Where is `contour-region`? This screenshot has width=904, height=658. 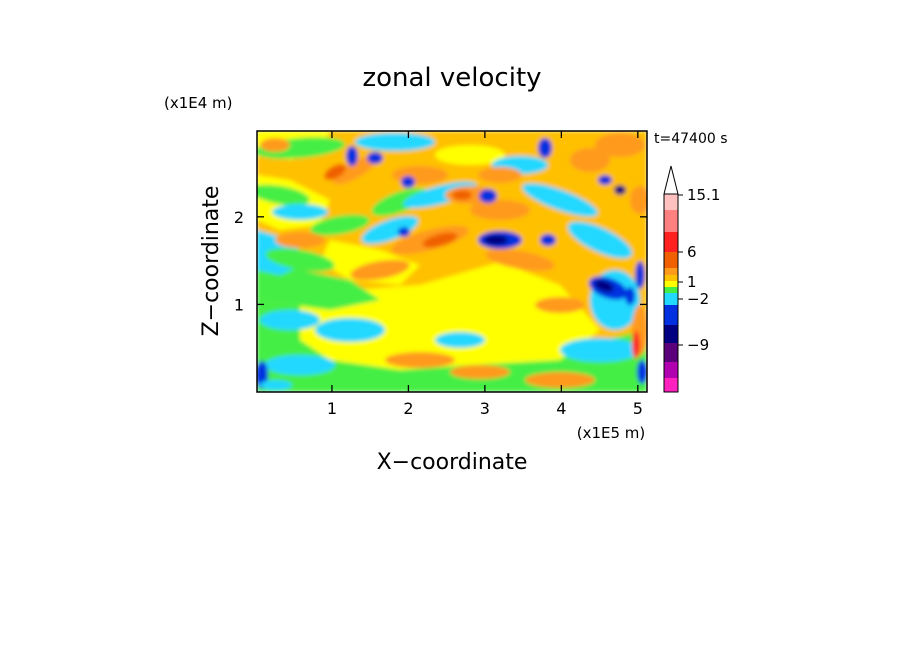
contour-region is located at coordinates (480, 315).